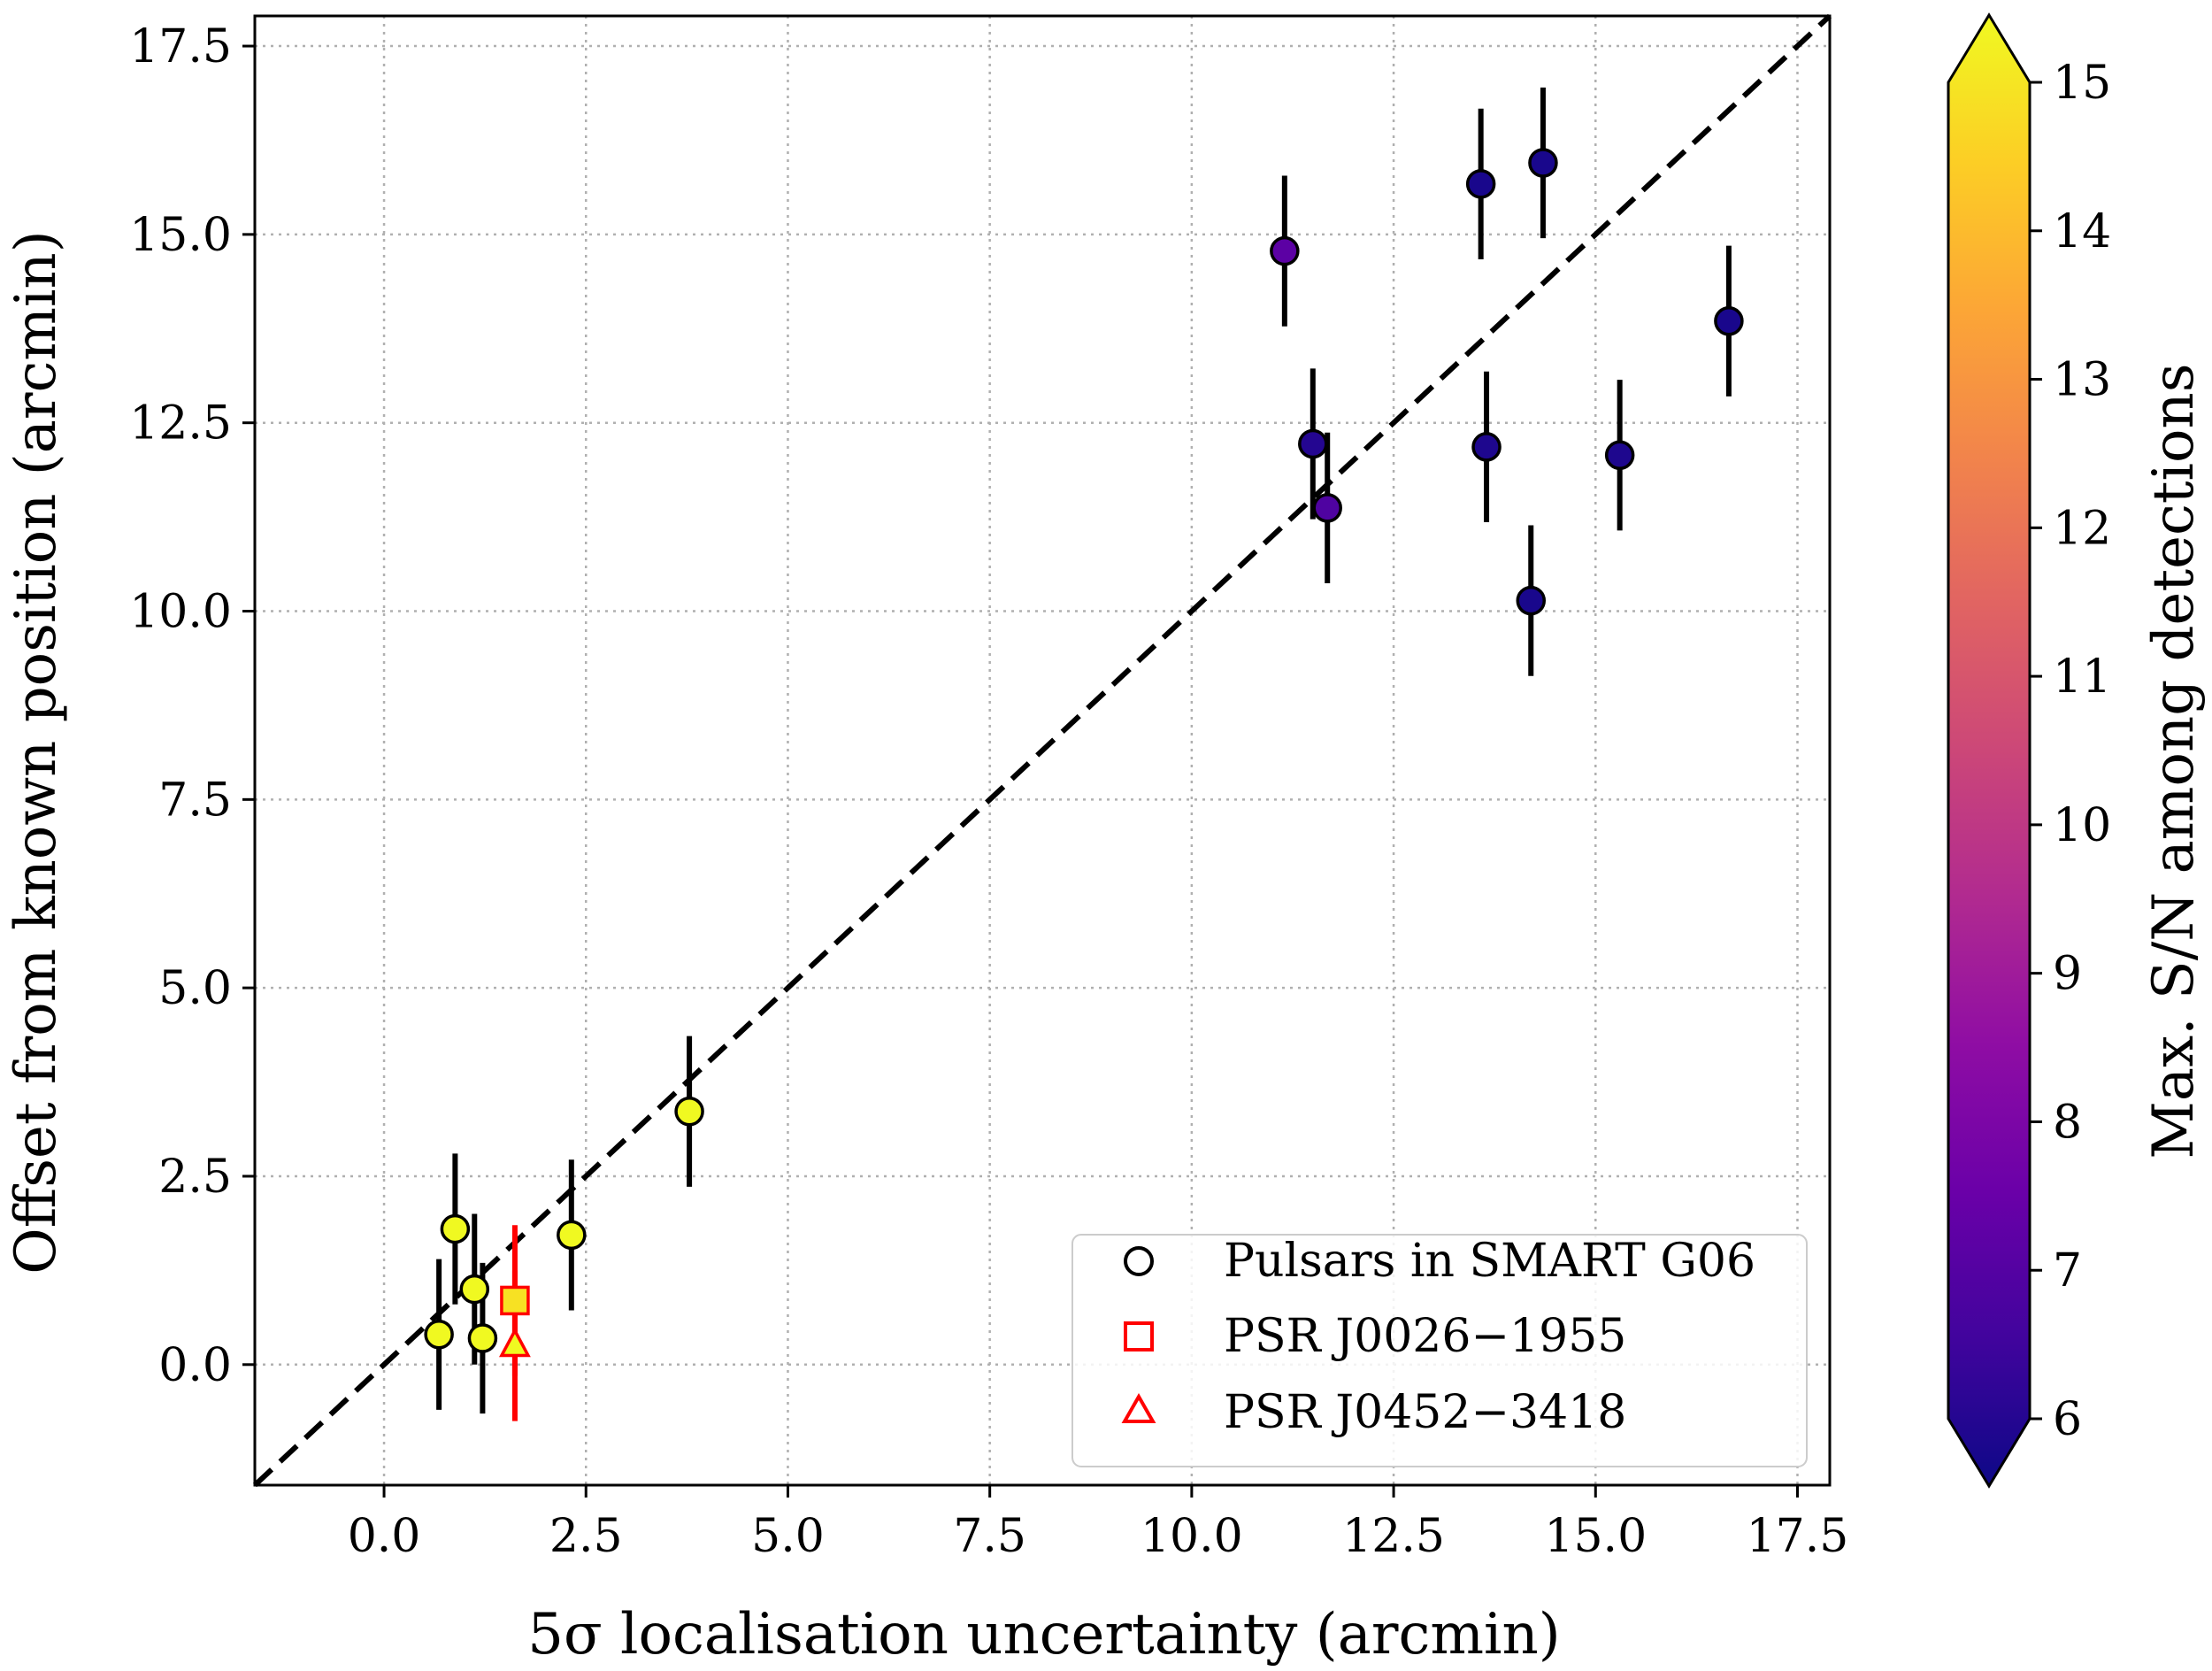  I want to click on y-tick-label: 15.0, so click(181, 235).